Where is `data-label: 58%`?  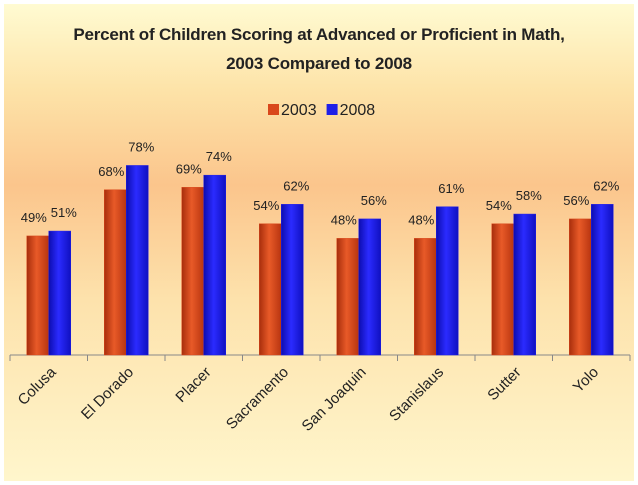 data-label: 58% is located at coordinates (529, 195).